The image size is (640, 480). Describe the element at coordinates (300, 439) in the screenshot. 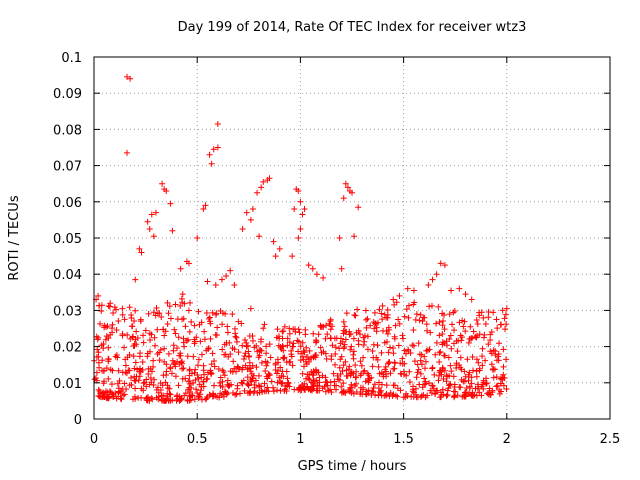

I see `x-tick-label: 1` at that location.